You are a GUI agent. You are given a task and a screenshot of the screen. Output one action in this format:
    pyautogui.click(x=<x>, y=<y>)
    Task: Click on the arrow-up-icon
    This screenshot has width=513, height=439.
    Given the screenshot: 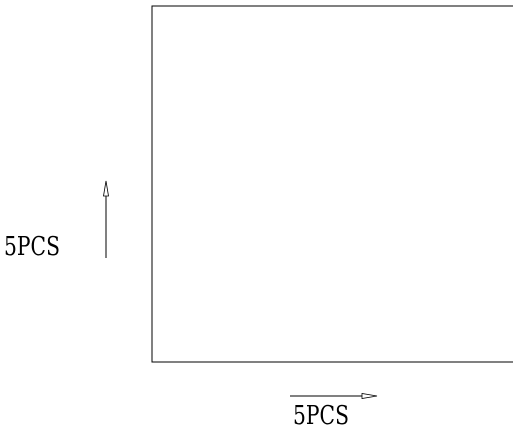 What is the action you would take?
    pyautogui.click(x=106, y=219)
    